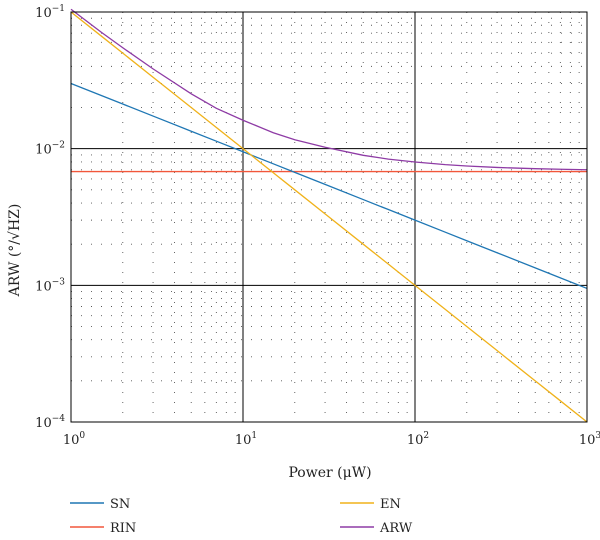  Describe the element at coordinates (241, 516) in the screenshot. I see `legend: SN EN RIN ARW` at that location.